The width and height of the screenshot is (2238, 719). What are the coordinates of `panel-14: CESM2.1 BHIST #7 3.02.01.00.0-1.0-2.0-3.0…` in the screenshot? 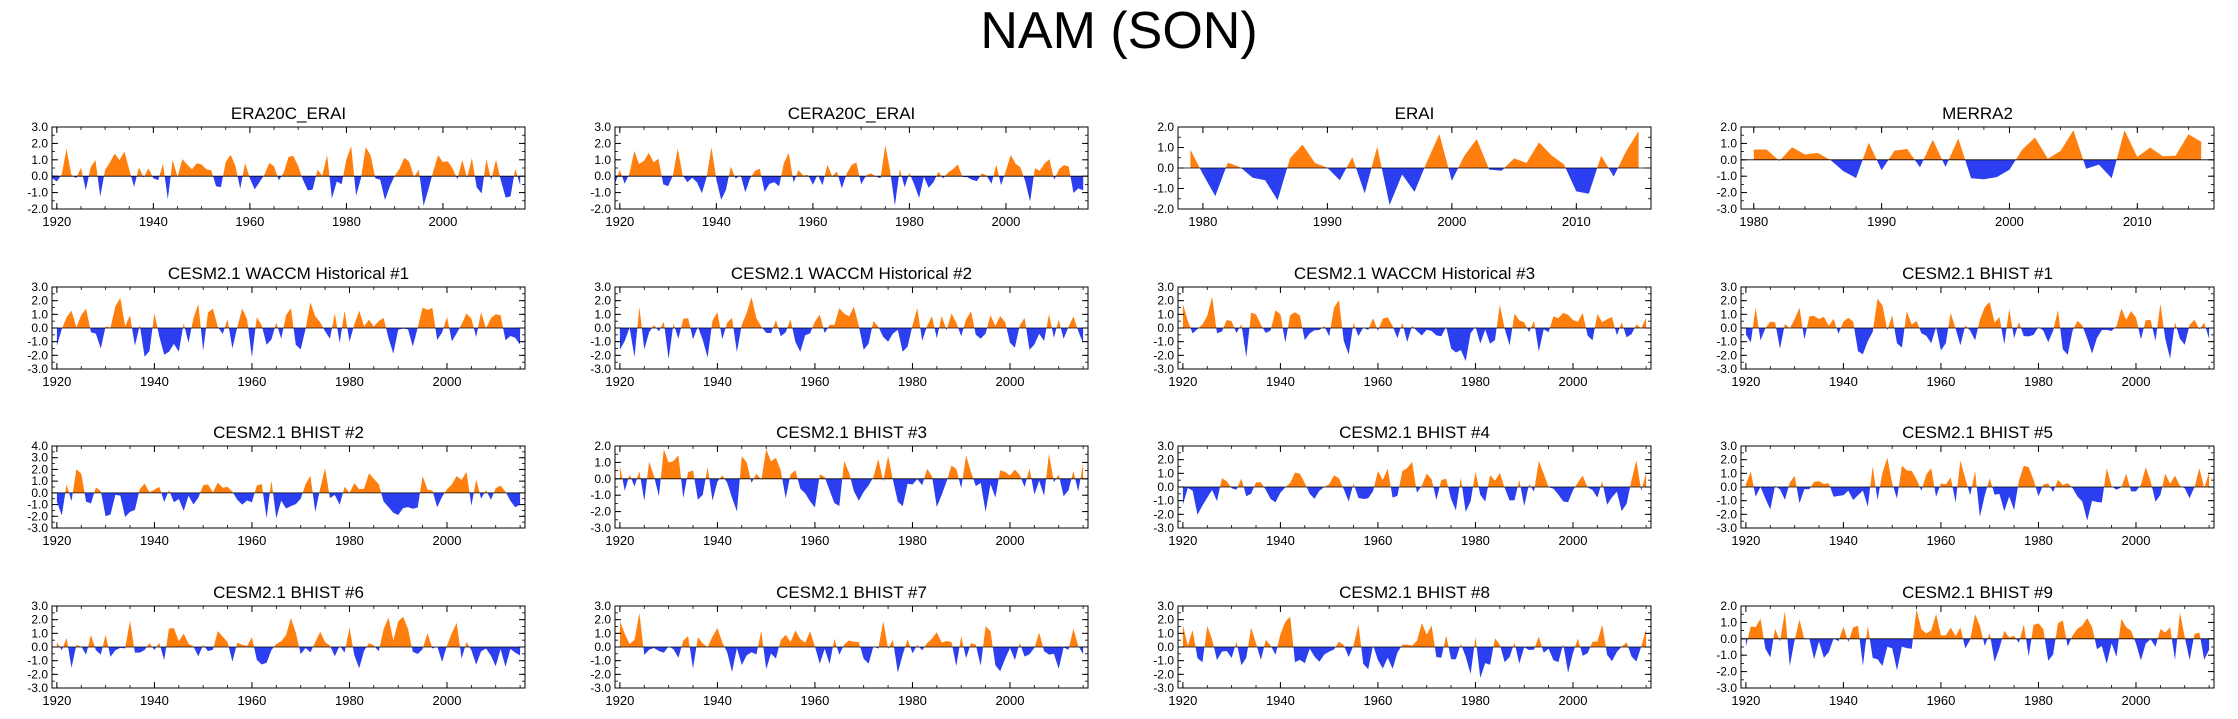 It's located at (839, 645).